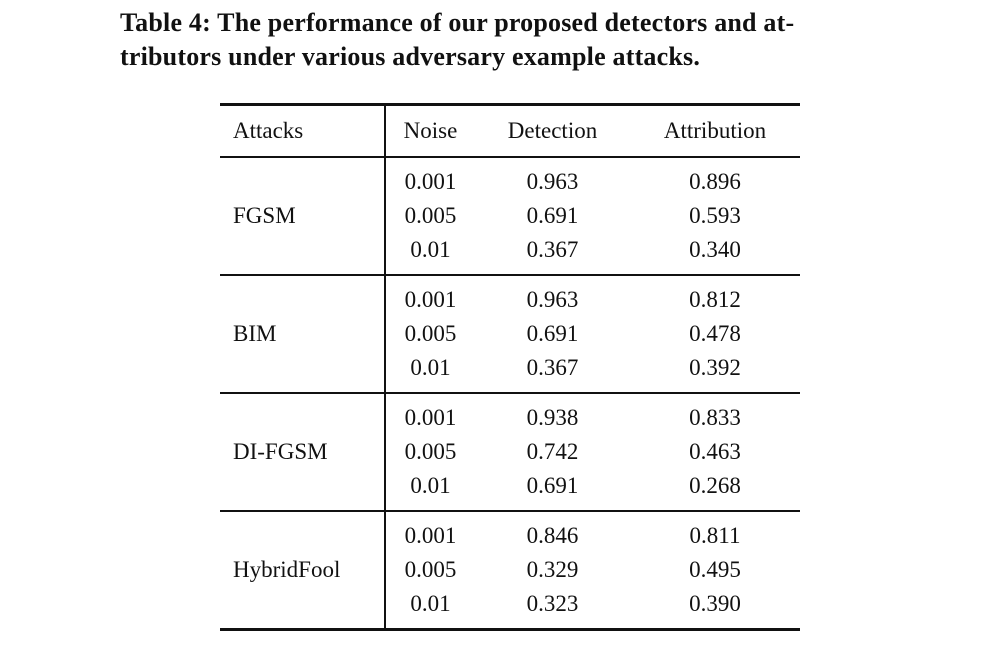  What do you see at coordinates (510, 254) in the screenshot?
I see `table-row: 0.01 0.367 0.340` at bounding box center [510, 254].